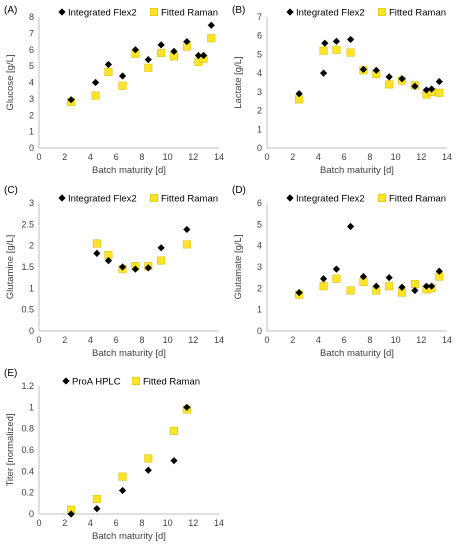 The height and width of the screenshot is (550, 460). What do you see at coordinates (27, 267) in the screenshot?
I see `y-tick-label: 1.5` at bounding box center [27, 267].